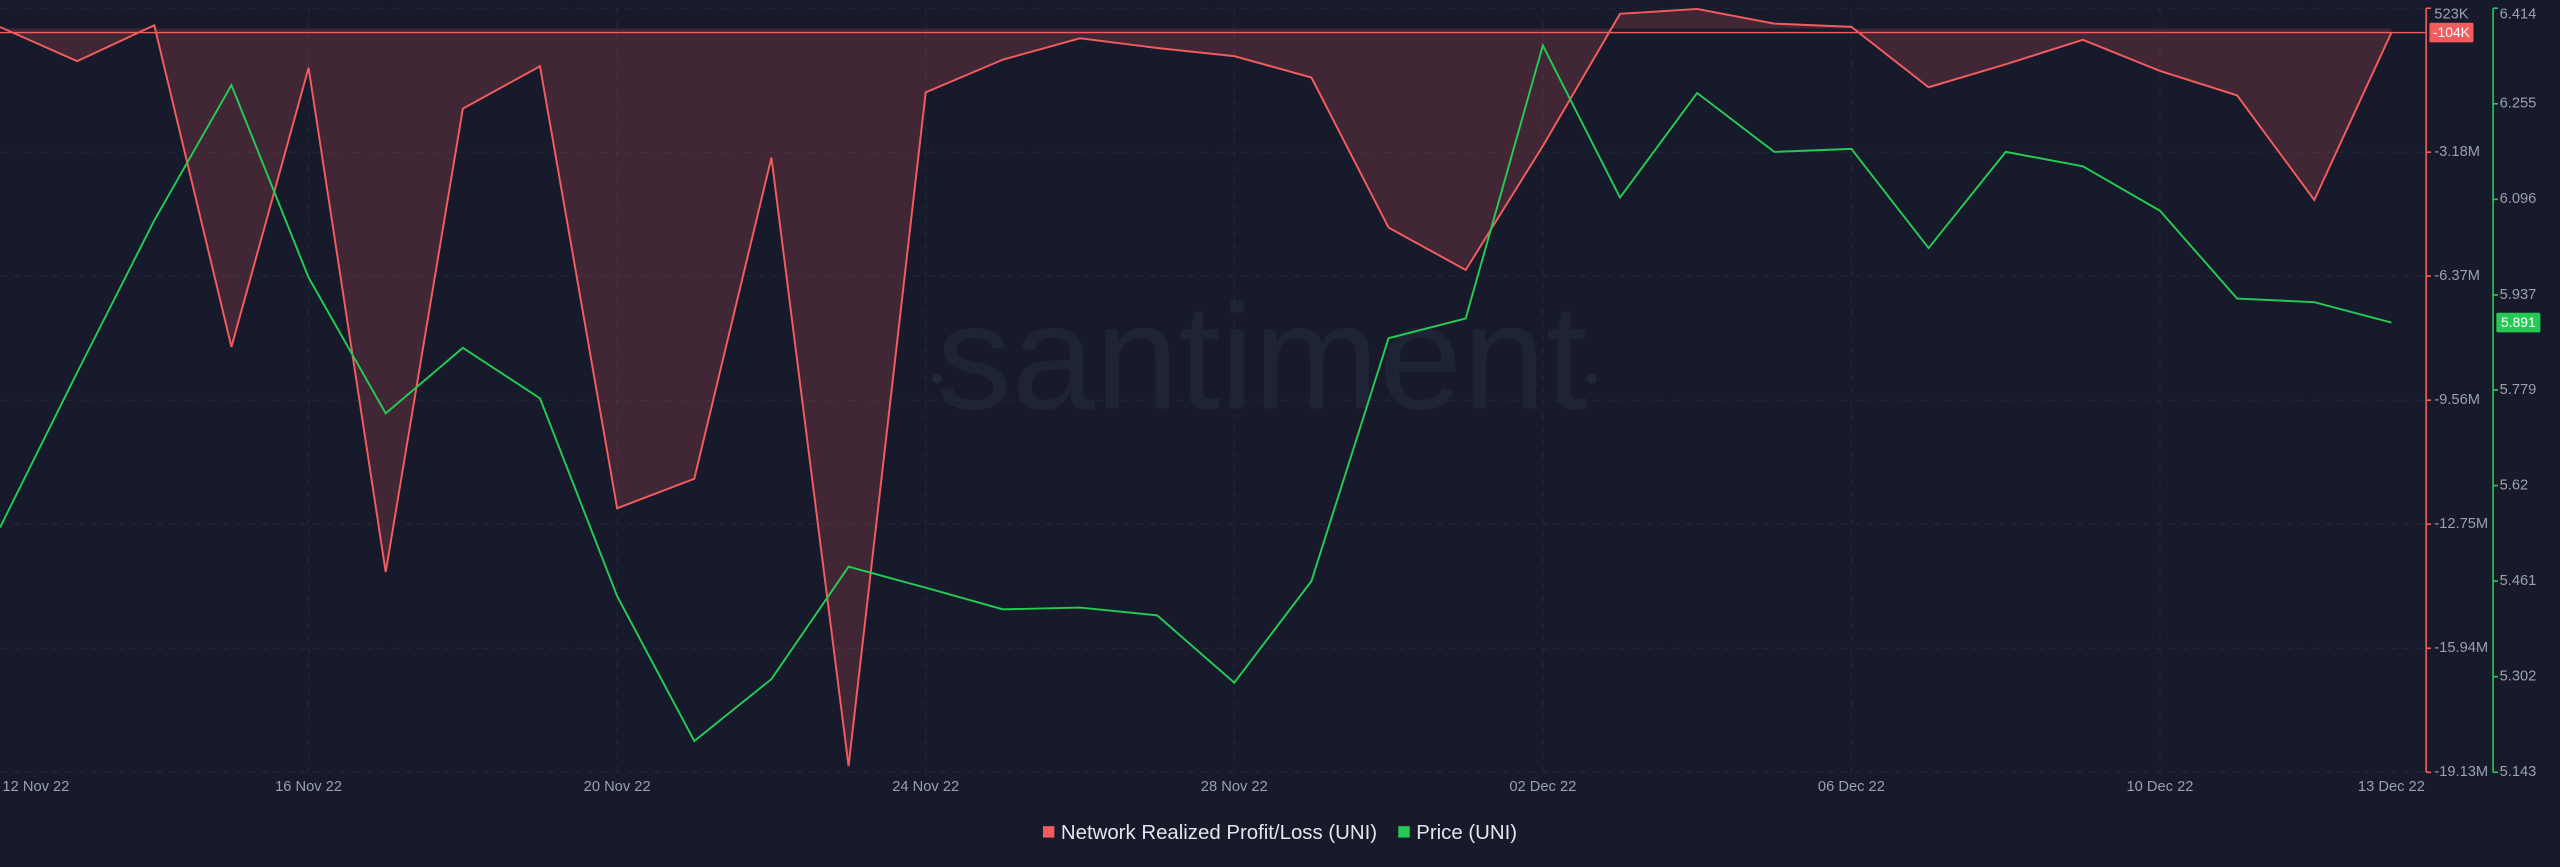 The width and height of the screenshot is (2560, 867). What do you see at coordinates (1466, 833) in the screenshot?
I see `legend-label: Price (UNI)` at bounding box center [1466, 833].